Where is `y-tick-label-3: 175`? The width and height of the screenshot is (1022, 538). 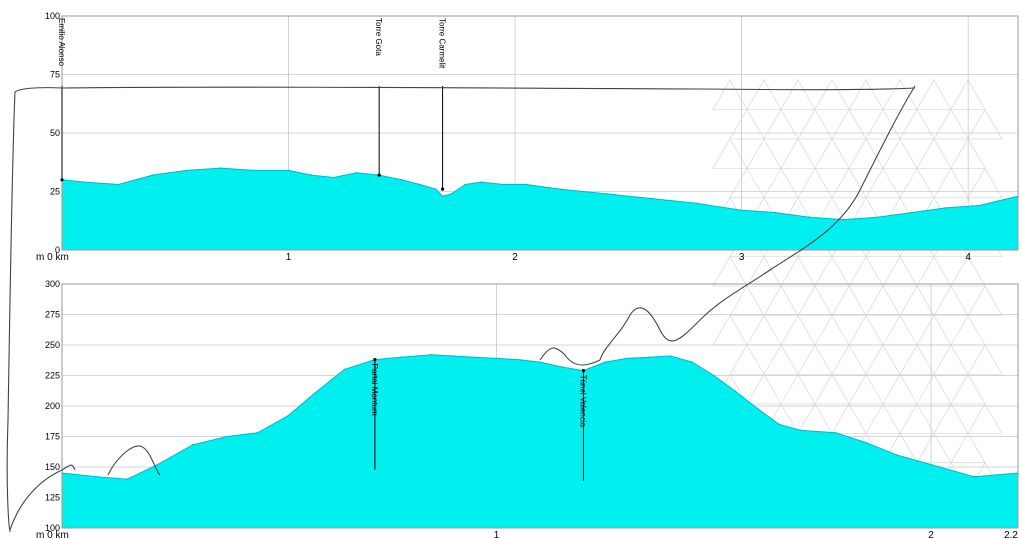 y-tick-label-3: 175 is located at coordinates (52, 437).